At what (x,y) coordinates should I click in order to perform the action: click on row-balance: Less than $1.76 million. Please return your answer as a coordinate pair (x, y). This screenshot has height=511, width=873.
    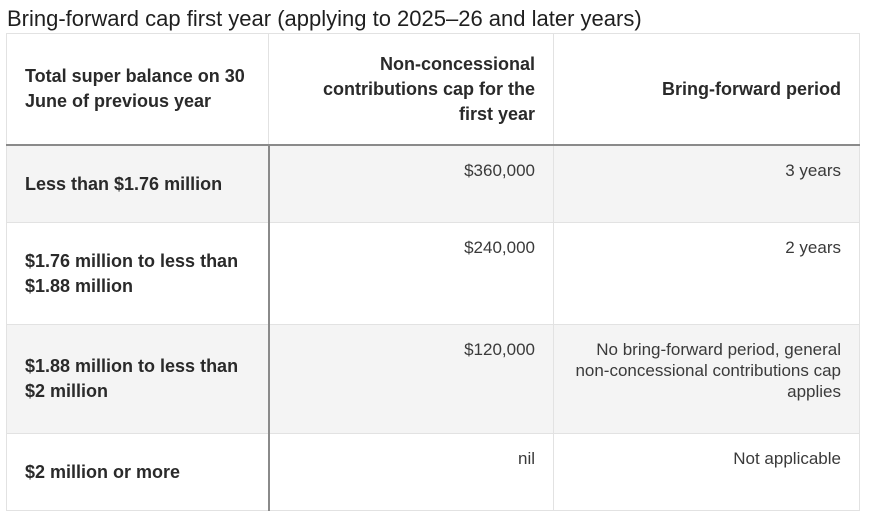
    Looking at the image, I should click on (138, 184).